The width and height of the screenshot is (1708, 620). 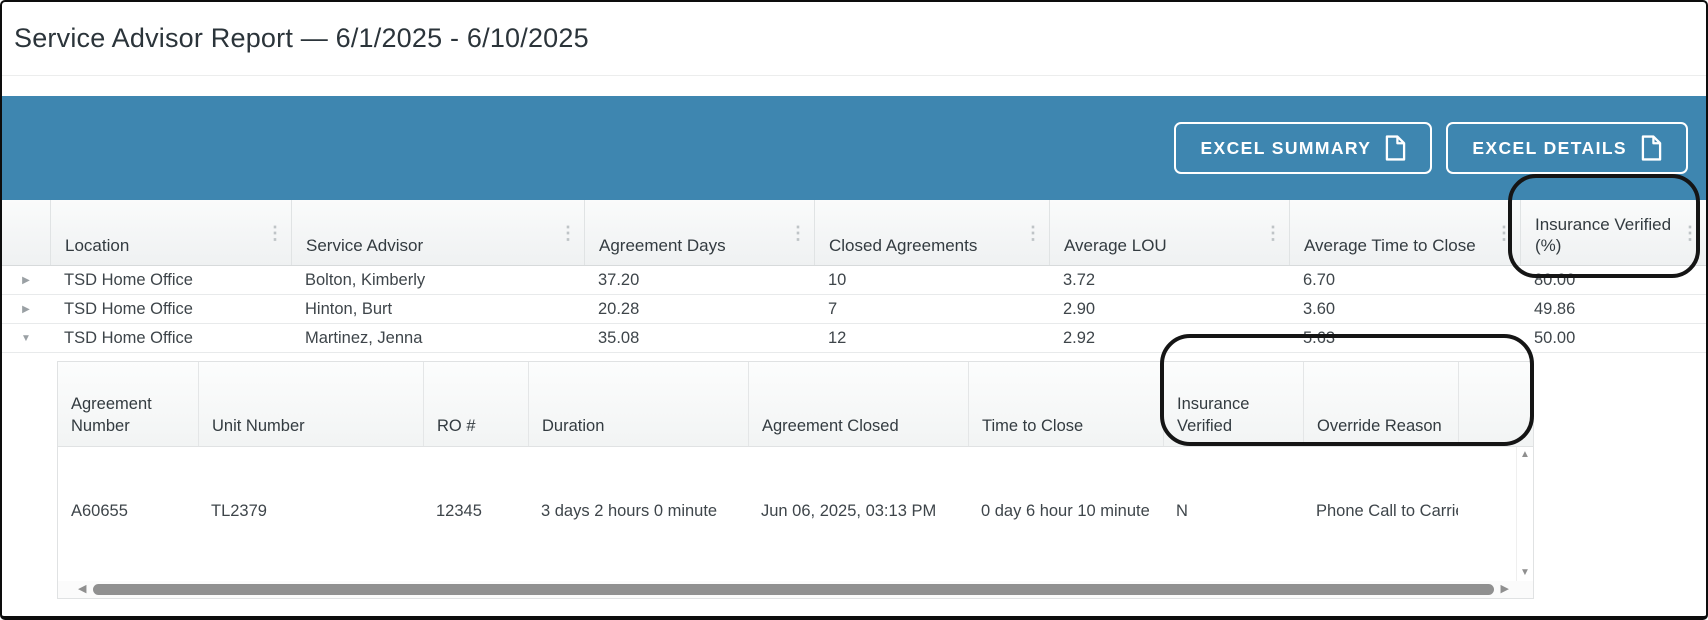 What do you see at coordinates (849, 511) in the screenshot?
I see `agreement-closed-cell: Jun 06, 2025, 03:13 PM` at bounding box center [849, 511].